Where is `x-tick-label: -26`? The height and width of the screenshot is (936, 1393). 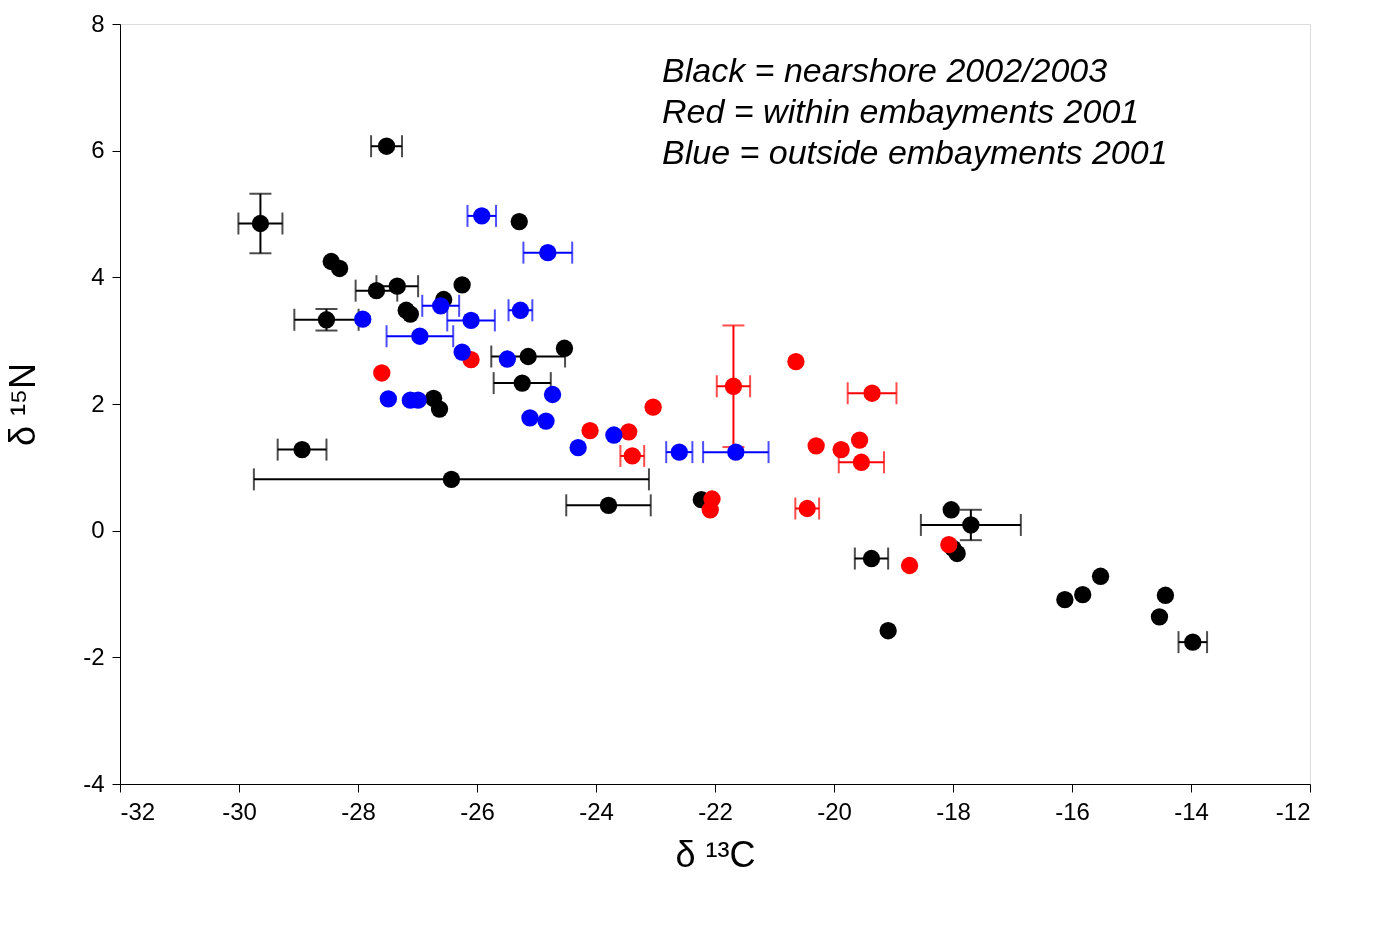
x-tick-label: -26 is located at coordinates (477, 811).